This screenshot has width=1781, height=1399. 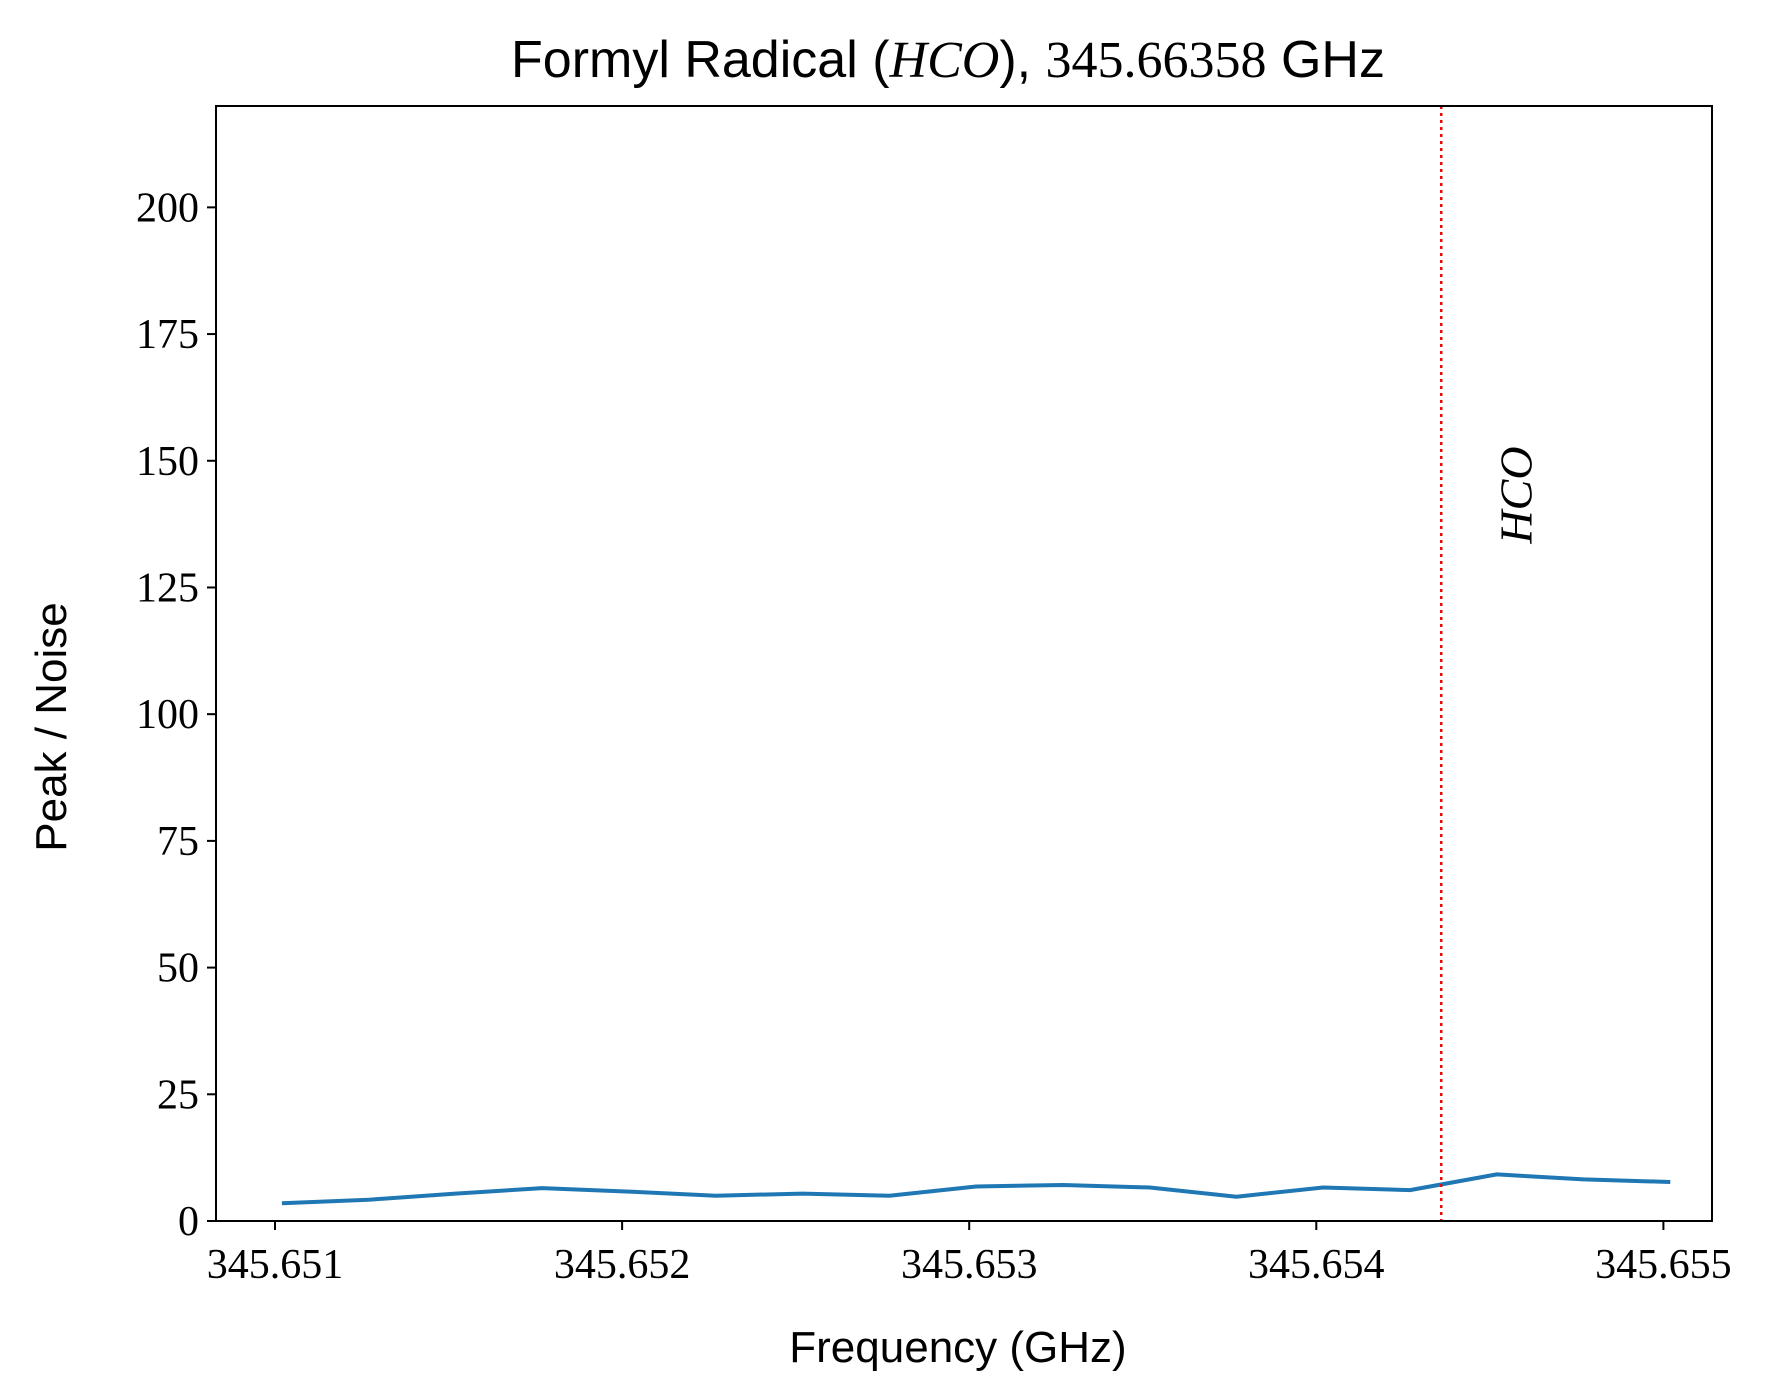 I want to click on x-tick-label: 345.655, so click(x=1663, y=1265).